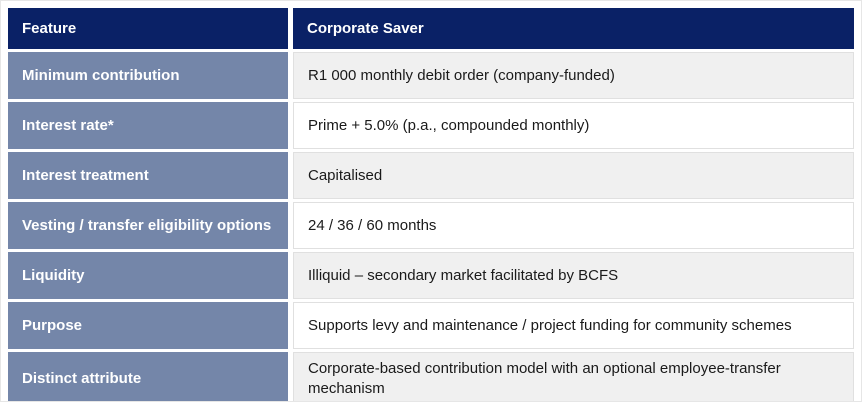 The image size is (862, 402). Describe the element at coordinates (148, 325) in the screenshot. I see `feature-cell: Purpose` at that location.